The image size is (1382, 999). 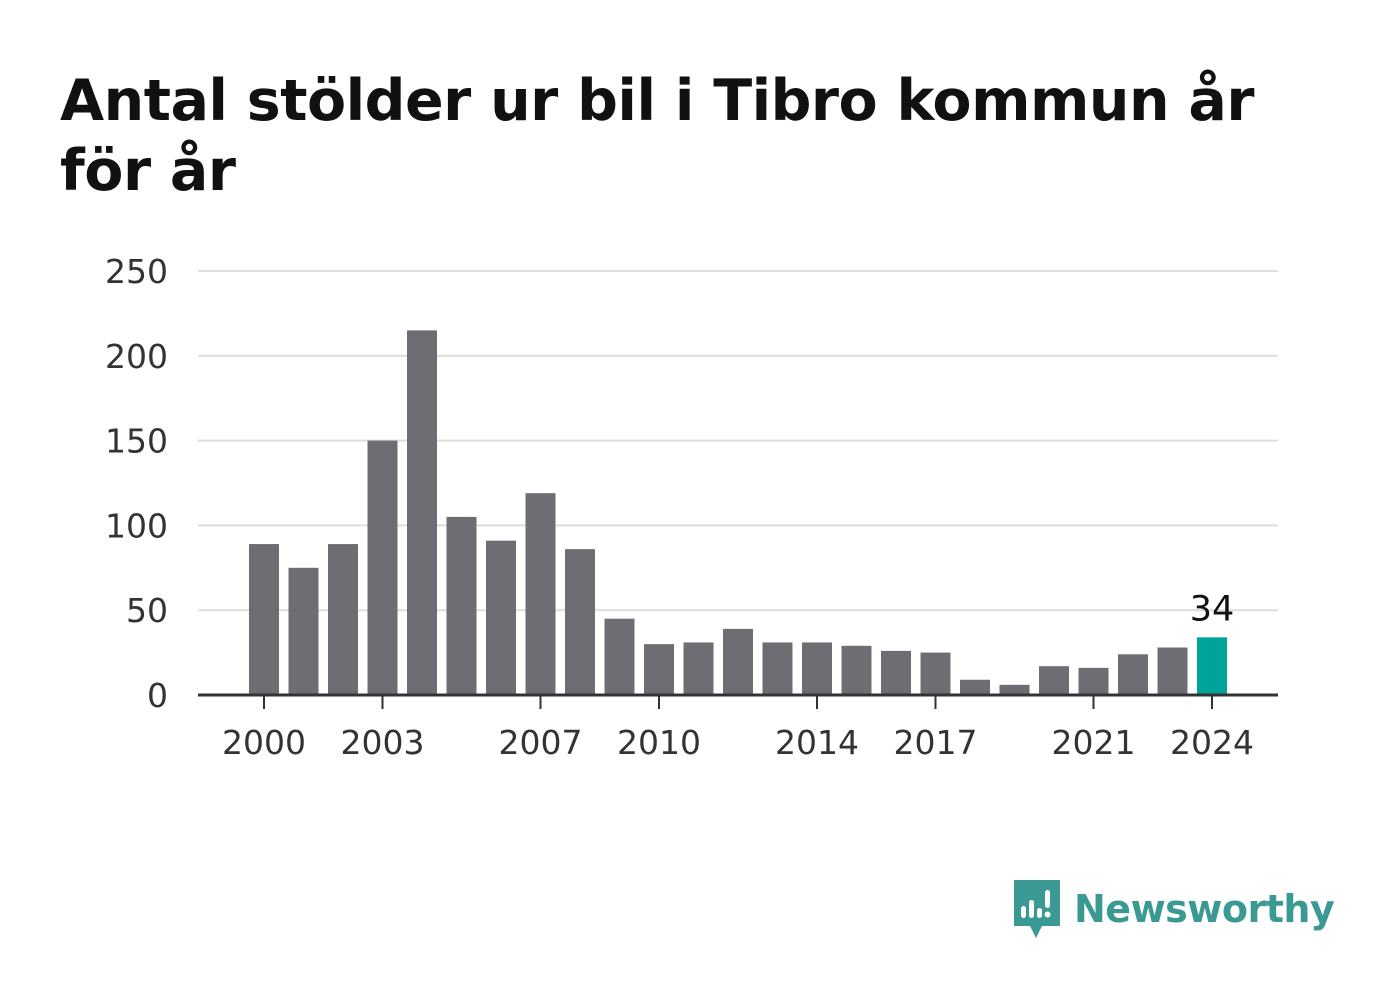 I want to click on bar-2008, so click(x=580, y=622).